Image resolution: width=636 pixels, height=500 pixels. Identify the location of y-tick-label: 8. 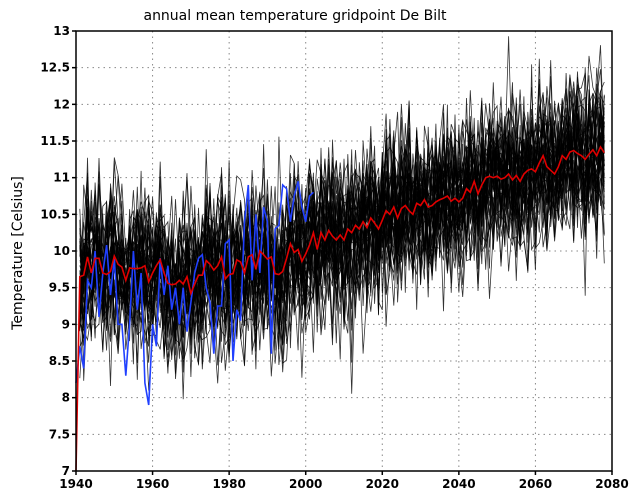
(66, 398).